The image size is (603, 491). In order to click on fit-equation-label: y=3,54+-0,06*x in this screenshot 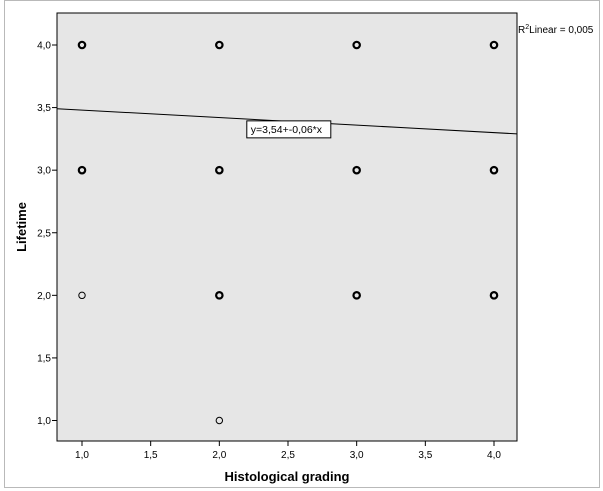, I will do `click(289, 129)`.